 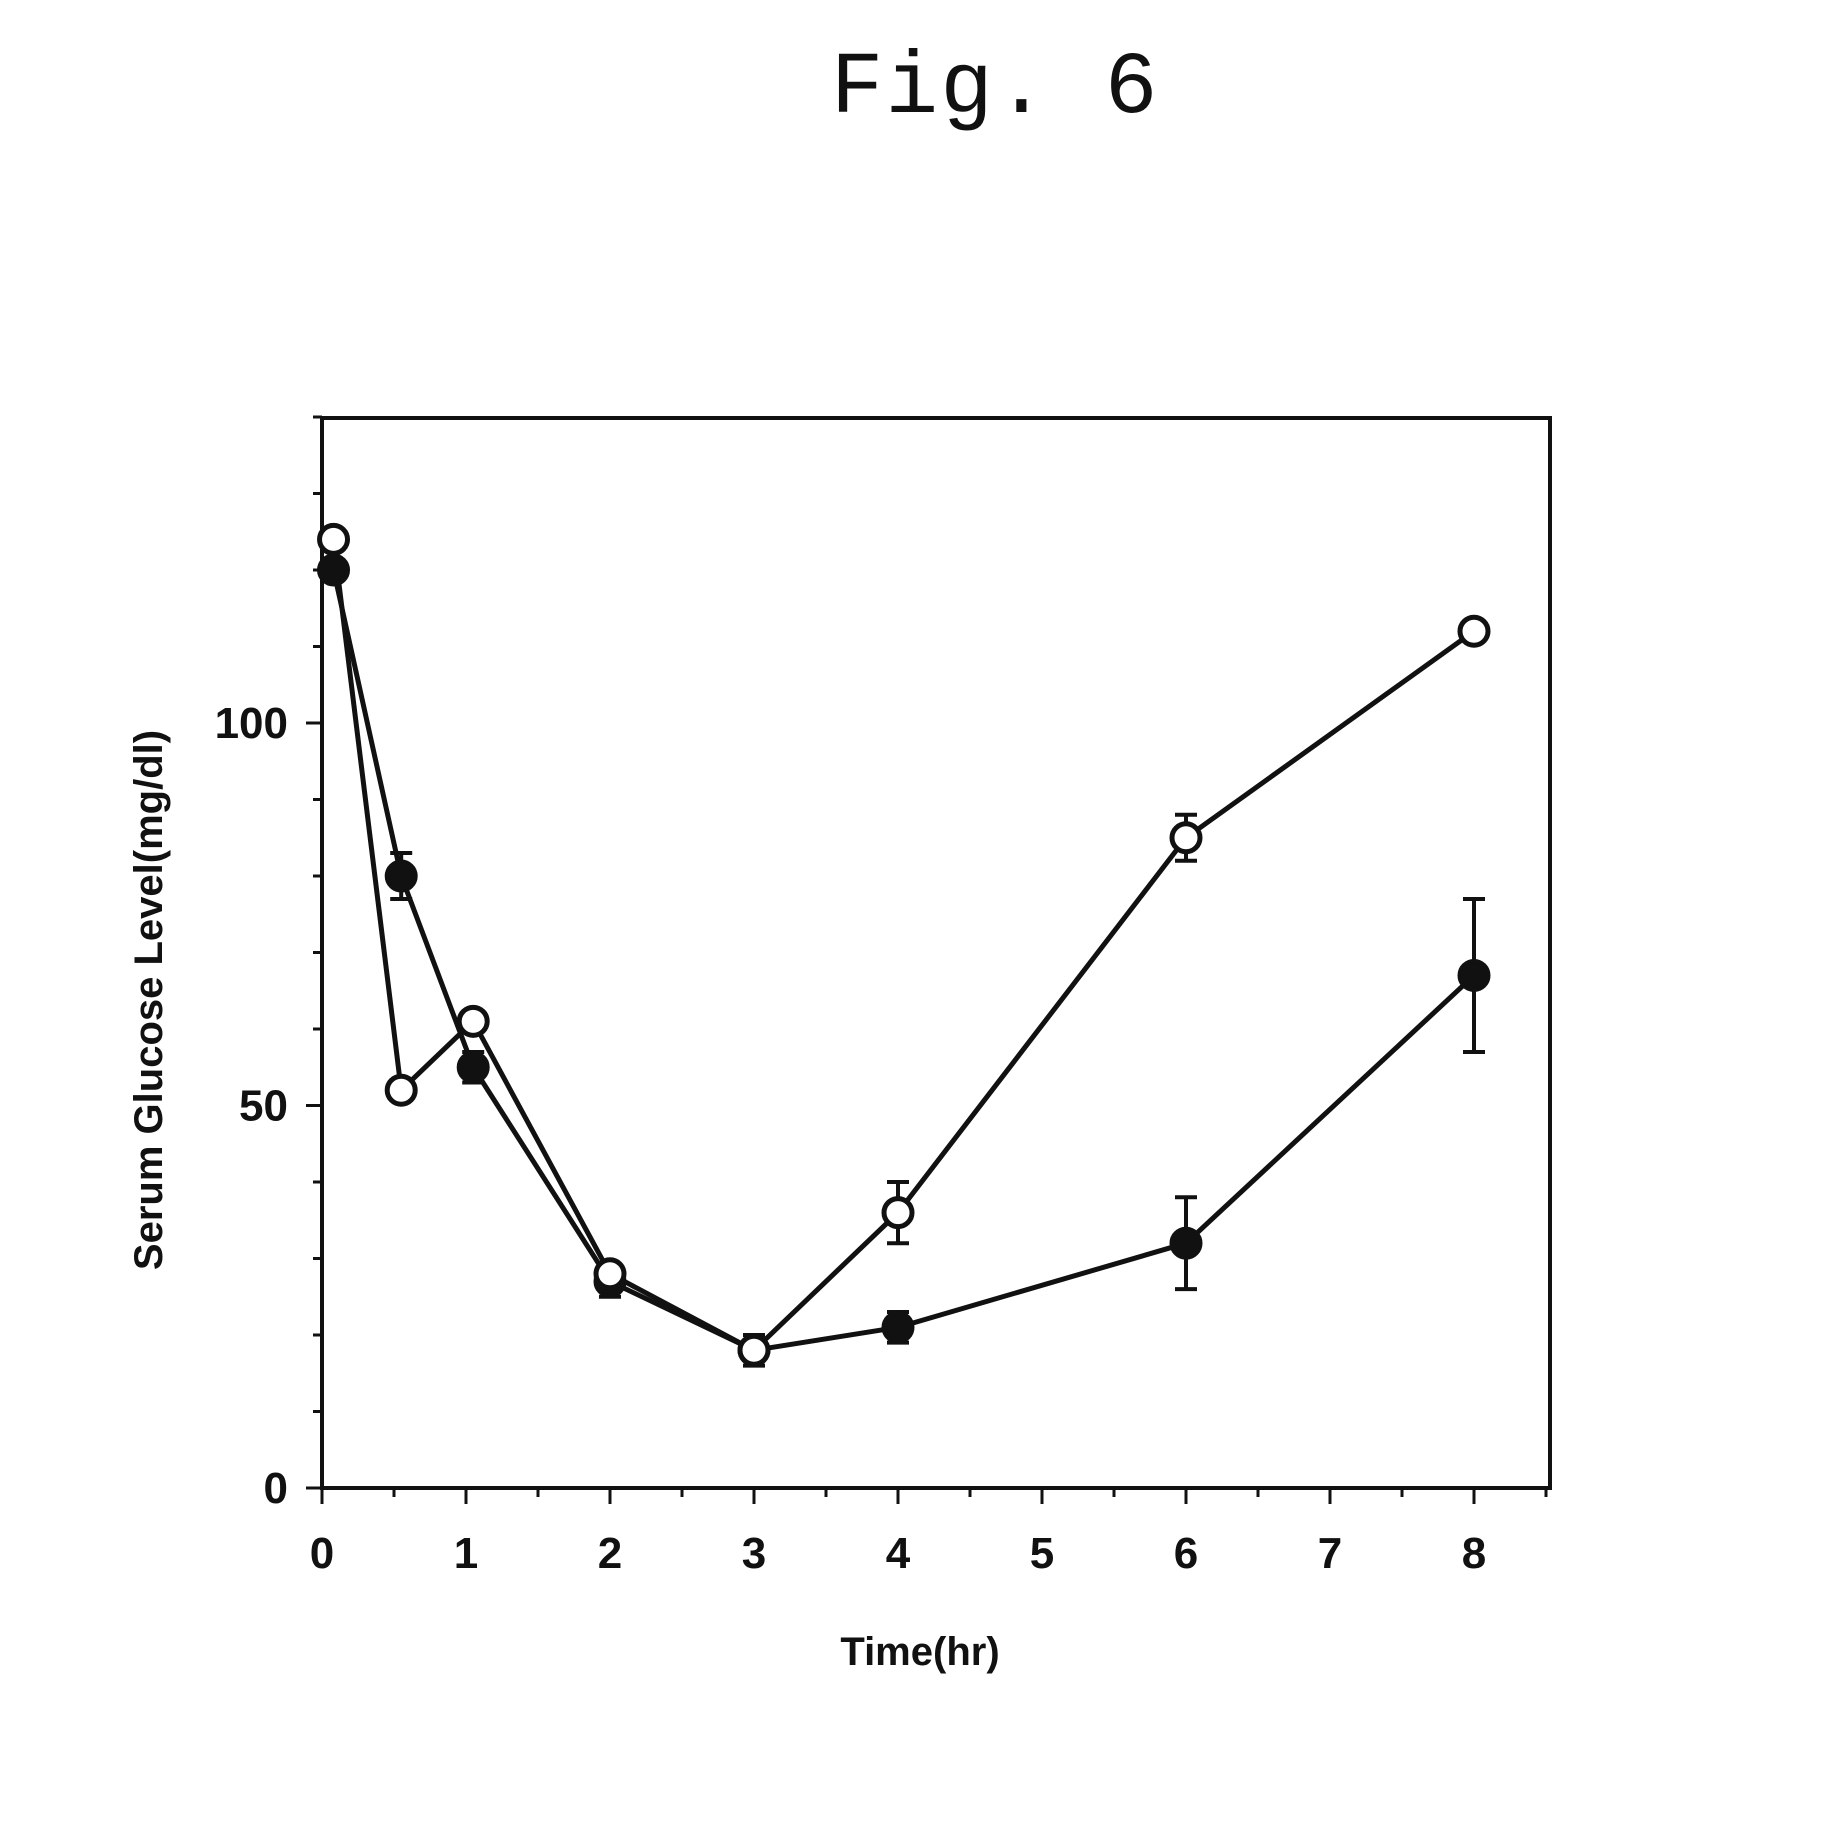 I want to click on x-tick-label: 3, so click(x=754, y=1553).